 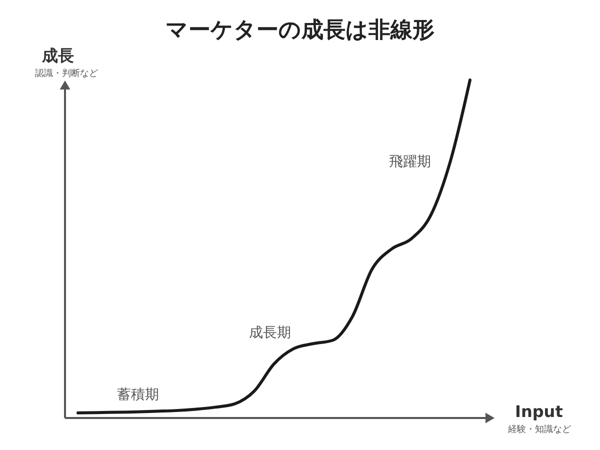 What do you see at coordinates (410, 162) in the screenshot?
I see `annotation: 飛躍期` at bounding box center [410, 162].